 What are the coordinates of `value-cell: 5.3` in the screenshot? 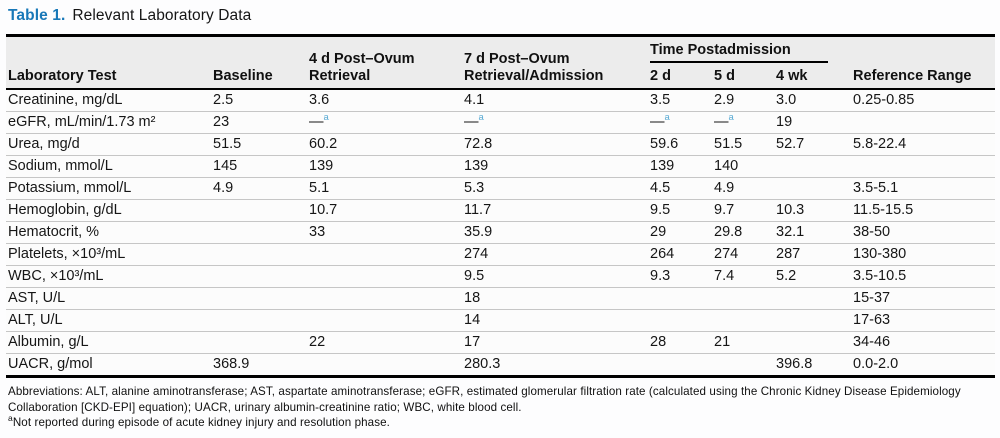 It's located at (555, 188).